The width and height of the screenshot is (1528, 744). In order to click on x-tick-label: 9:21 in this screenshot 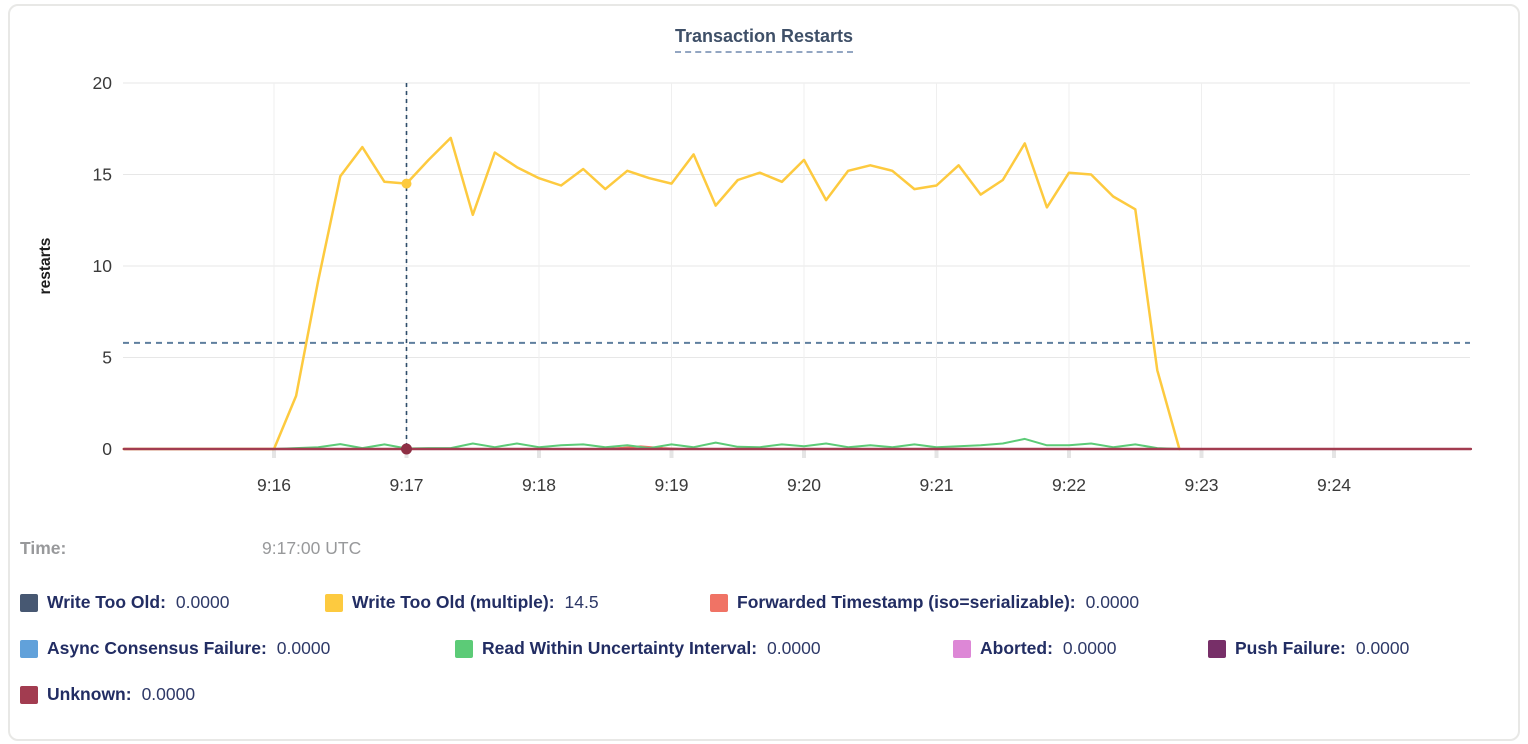, I will do `click(936, 485)`.